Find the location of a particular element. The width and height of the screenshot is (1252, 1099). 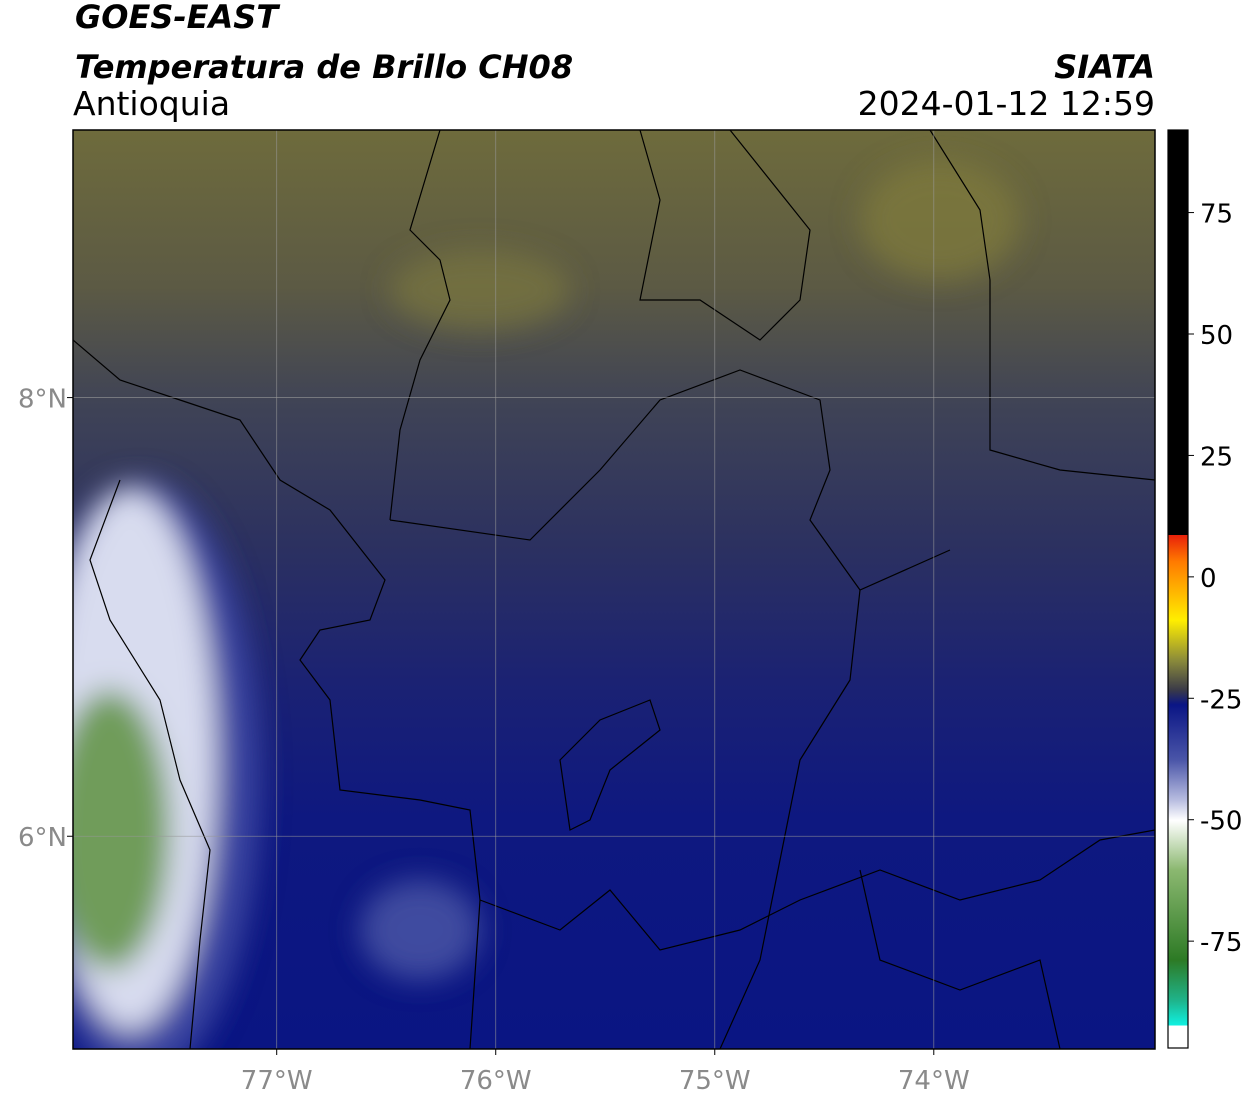

datetime: 2024-01-12 12:59 is located at coordinates (1006, 103).